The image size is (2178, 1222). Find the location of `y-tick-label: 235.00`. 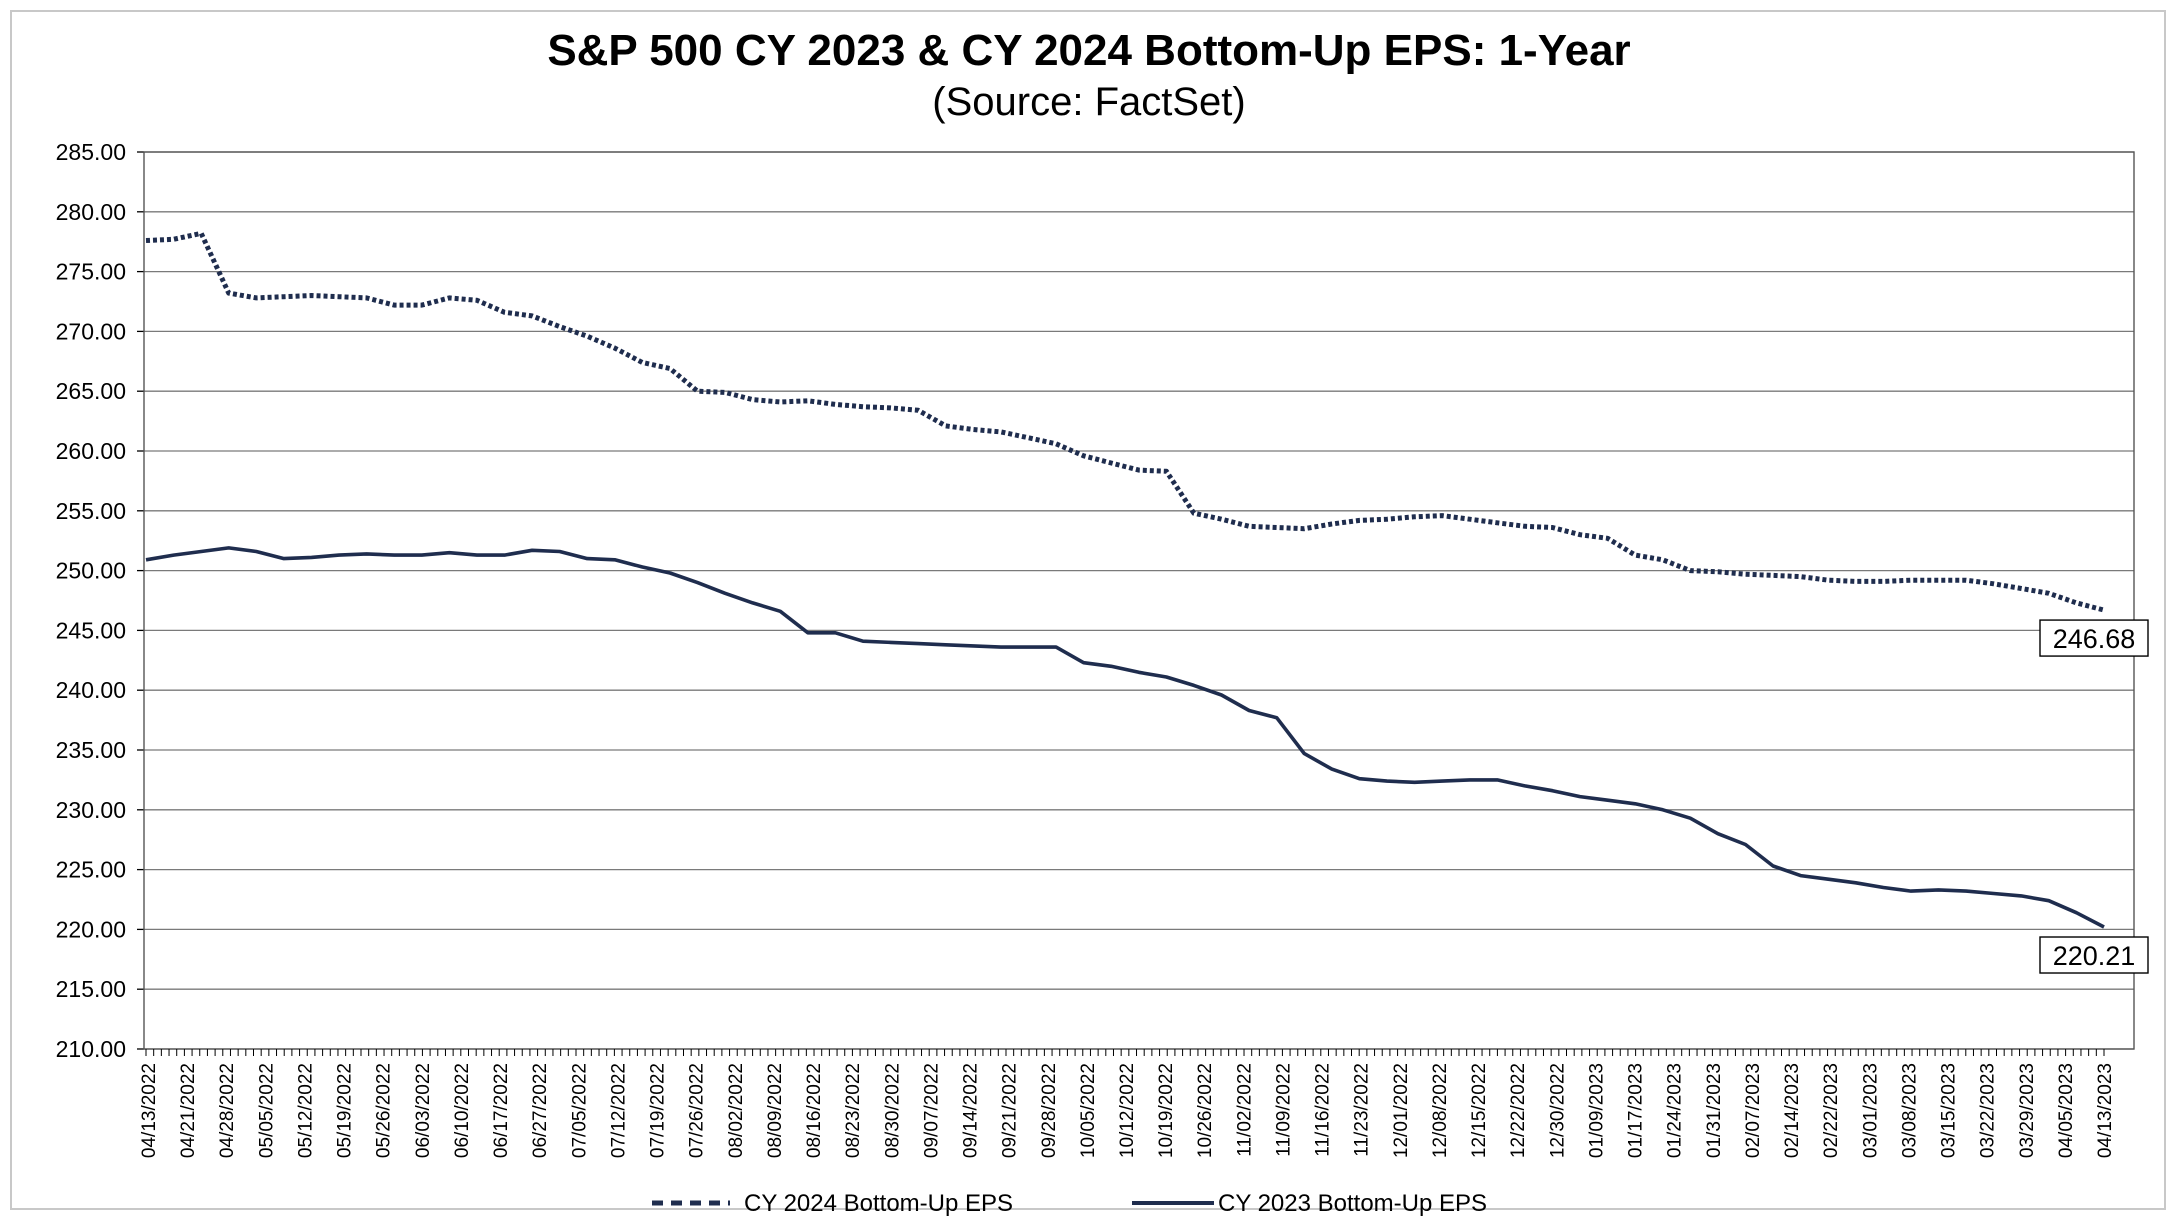

y-tick-label: 235.00 is located at coordinates (91, 750).